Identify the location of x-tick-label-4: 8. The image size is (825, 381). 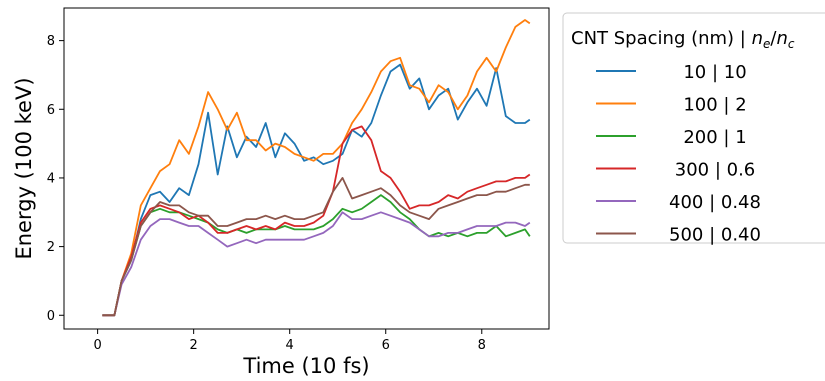
(482, 345).